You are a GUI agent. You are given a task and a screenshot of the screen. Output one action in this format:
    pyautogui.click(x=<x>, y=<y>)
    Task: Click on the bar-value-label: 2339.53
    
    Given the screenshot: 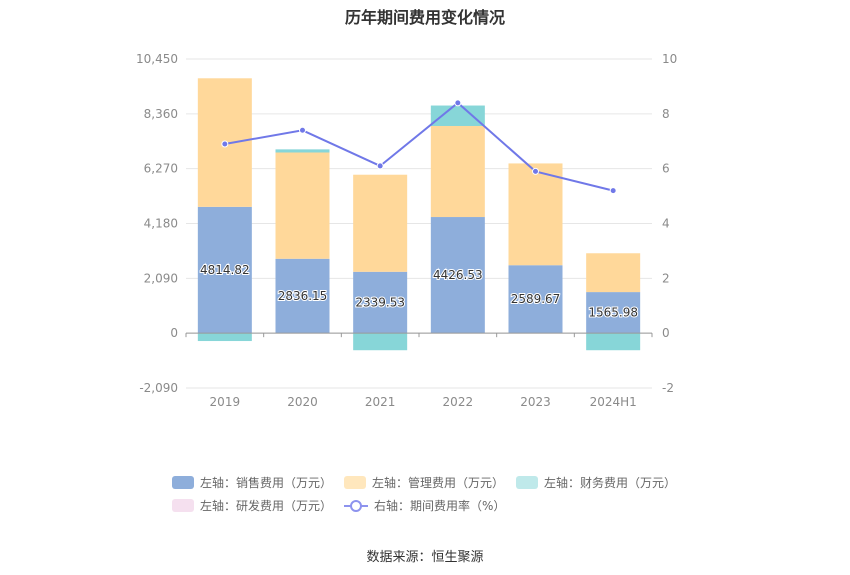 What is the action you would take?
    pyautogui.click(x=380, y=302)
    